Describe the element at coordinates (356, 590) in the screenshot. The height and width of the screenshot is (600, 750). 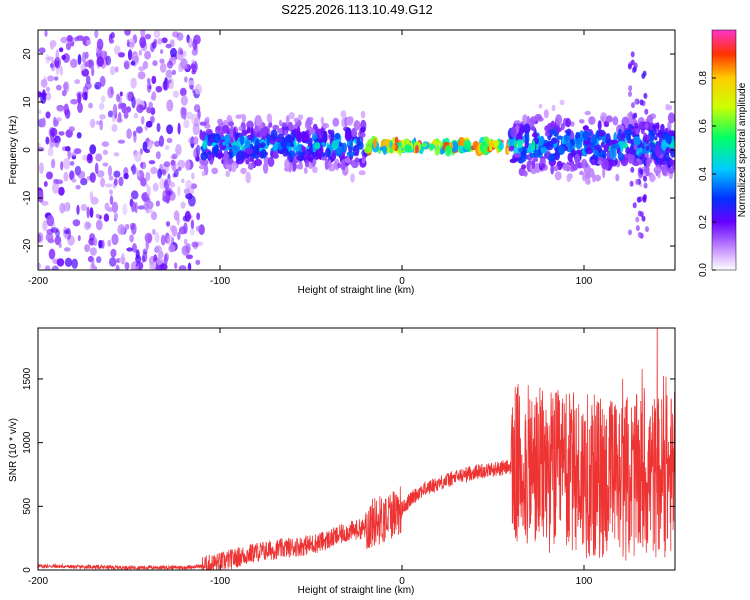
I see `snr-x-axis-label: Height of straight line (km)` at that location.